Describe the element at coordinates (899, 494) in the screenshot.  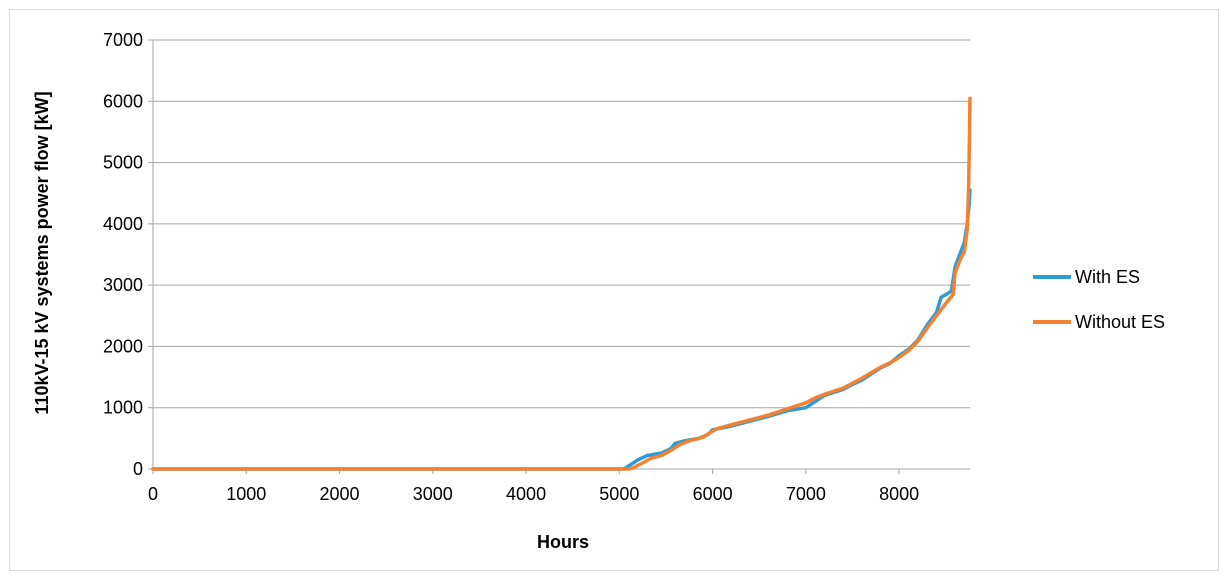
I see `x-tick-label-8000: 8000` at that location.